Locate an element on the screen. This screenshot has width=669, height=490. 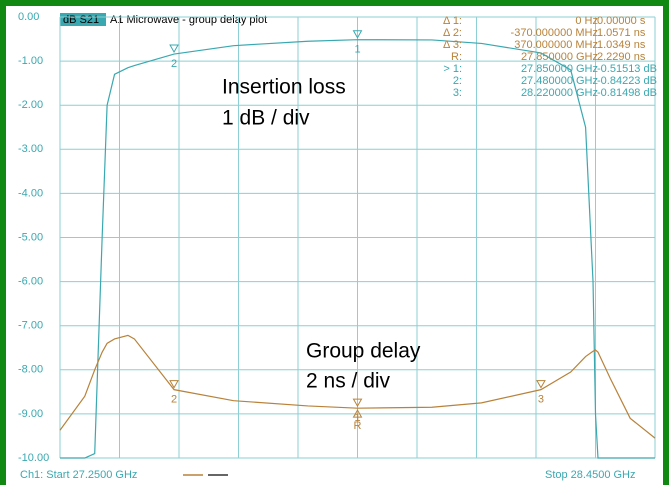
marker-table-cell: -370.000000 MHz is located at coordinates (554, 33).